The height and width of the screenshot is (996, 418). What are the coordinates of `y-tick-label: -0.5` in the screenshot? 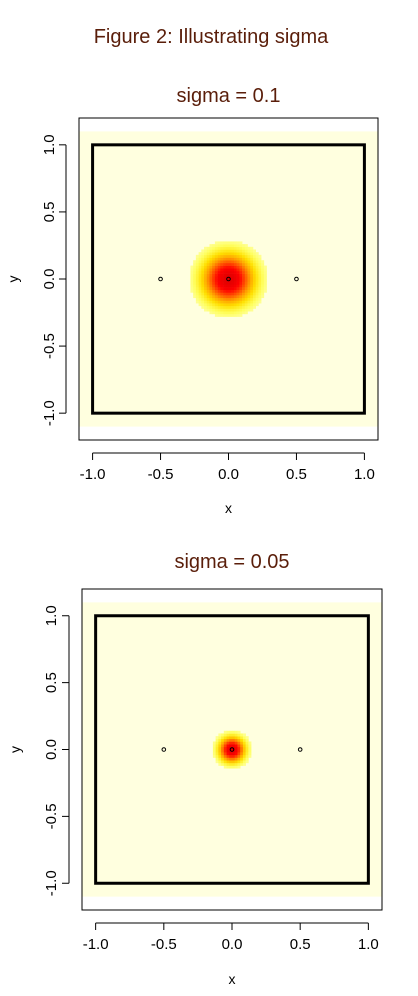 It's located at (49, 346).